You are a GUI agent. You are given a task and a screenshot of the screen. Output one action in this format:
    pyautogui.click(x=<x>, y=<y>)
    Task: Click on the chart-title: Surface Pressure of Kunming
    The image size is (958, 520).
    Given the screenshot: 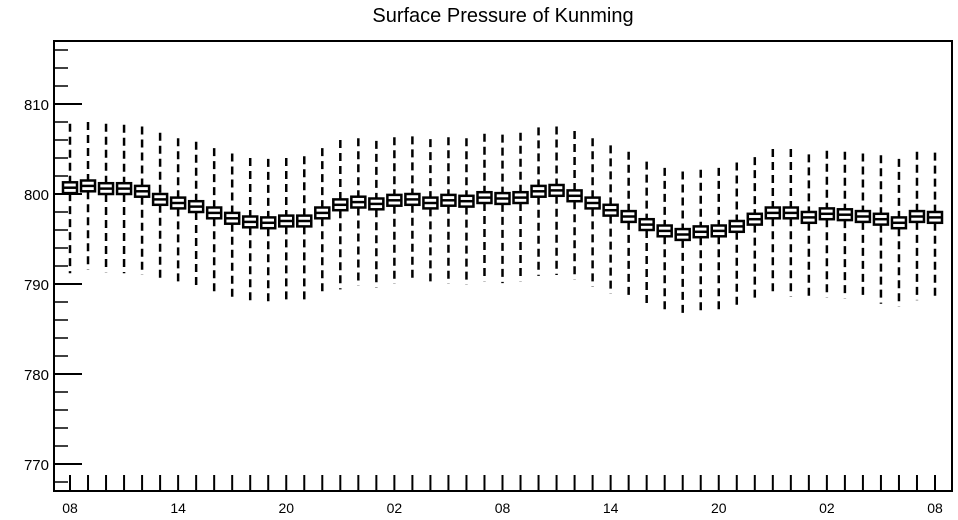 What is the action you would take?
    pyautogui.click(x=502, y=16)
    